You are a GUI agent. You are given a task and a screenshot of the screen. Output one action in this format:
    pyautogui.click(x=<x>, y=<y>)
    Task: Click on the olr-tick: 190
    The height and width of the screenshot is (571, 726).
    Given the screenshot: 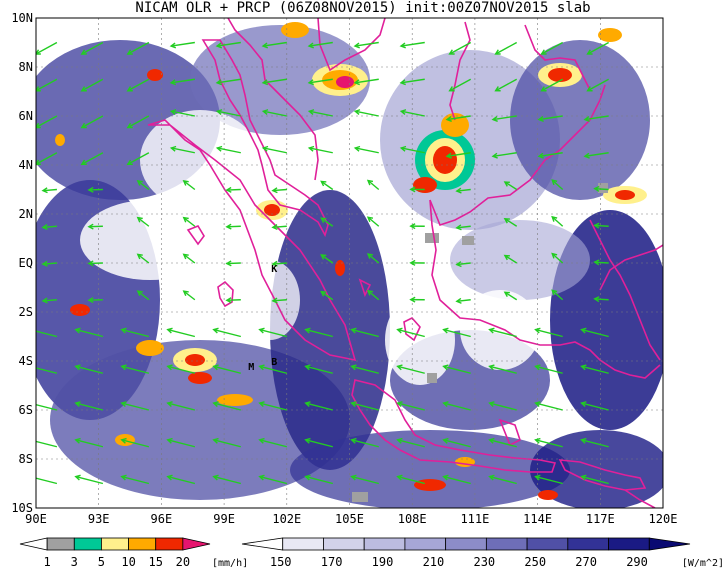 What is the action you would take?
    pyautogui.click(x=383, y=562)
    